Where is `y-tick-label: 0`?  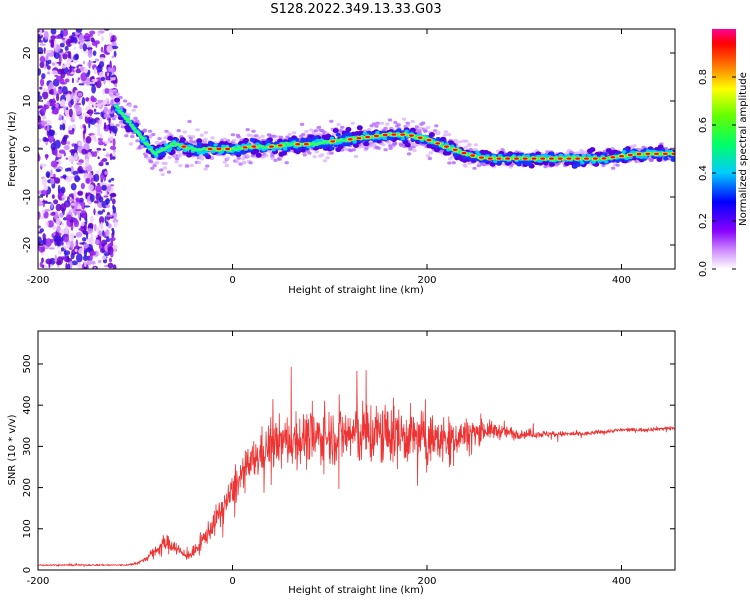
y-tick-label: 0 is located at coordinates (27, 149).